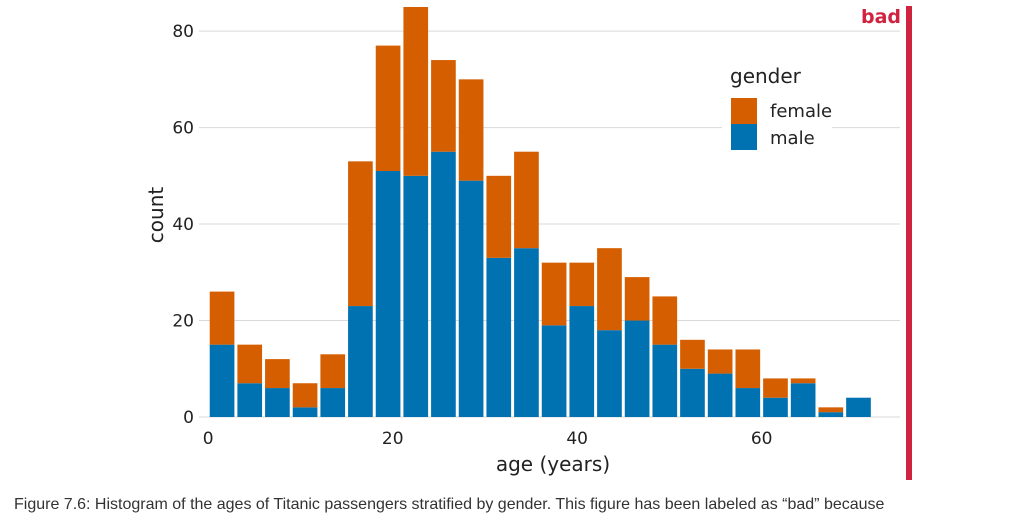  What do you see at coordinates (577, 439) in the screenshot?
I see `x-tick-label: 40` at bounding box center [577, 439].